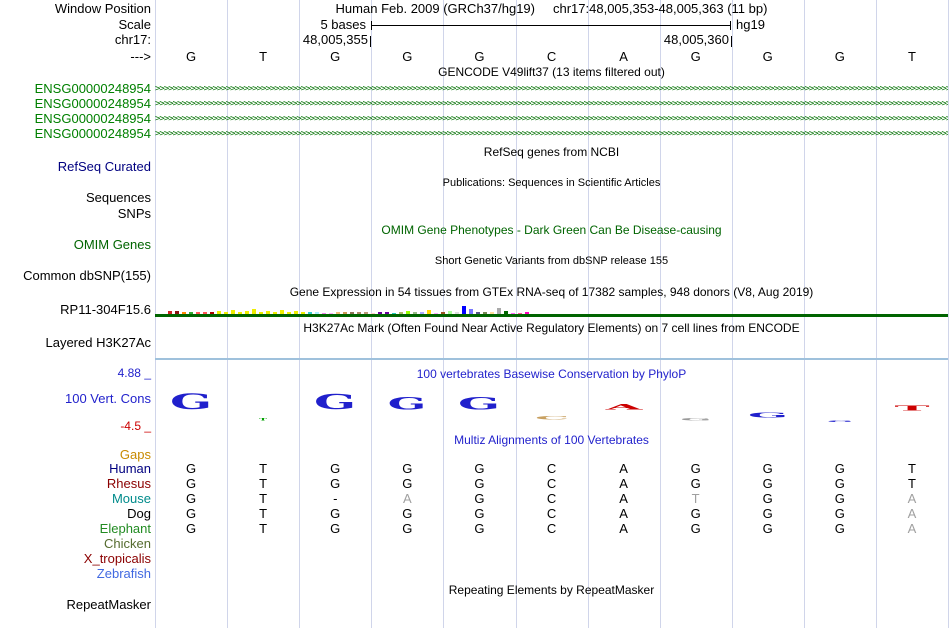 This screenshot has height=628, width=950. What do you see at coordinates (730, 25) in the screenshot?
I see `scale-bar-right-tick` at bounding box center [730, 25].